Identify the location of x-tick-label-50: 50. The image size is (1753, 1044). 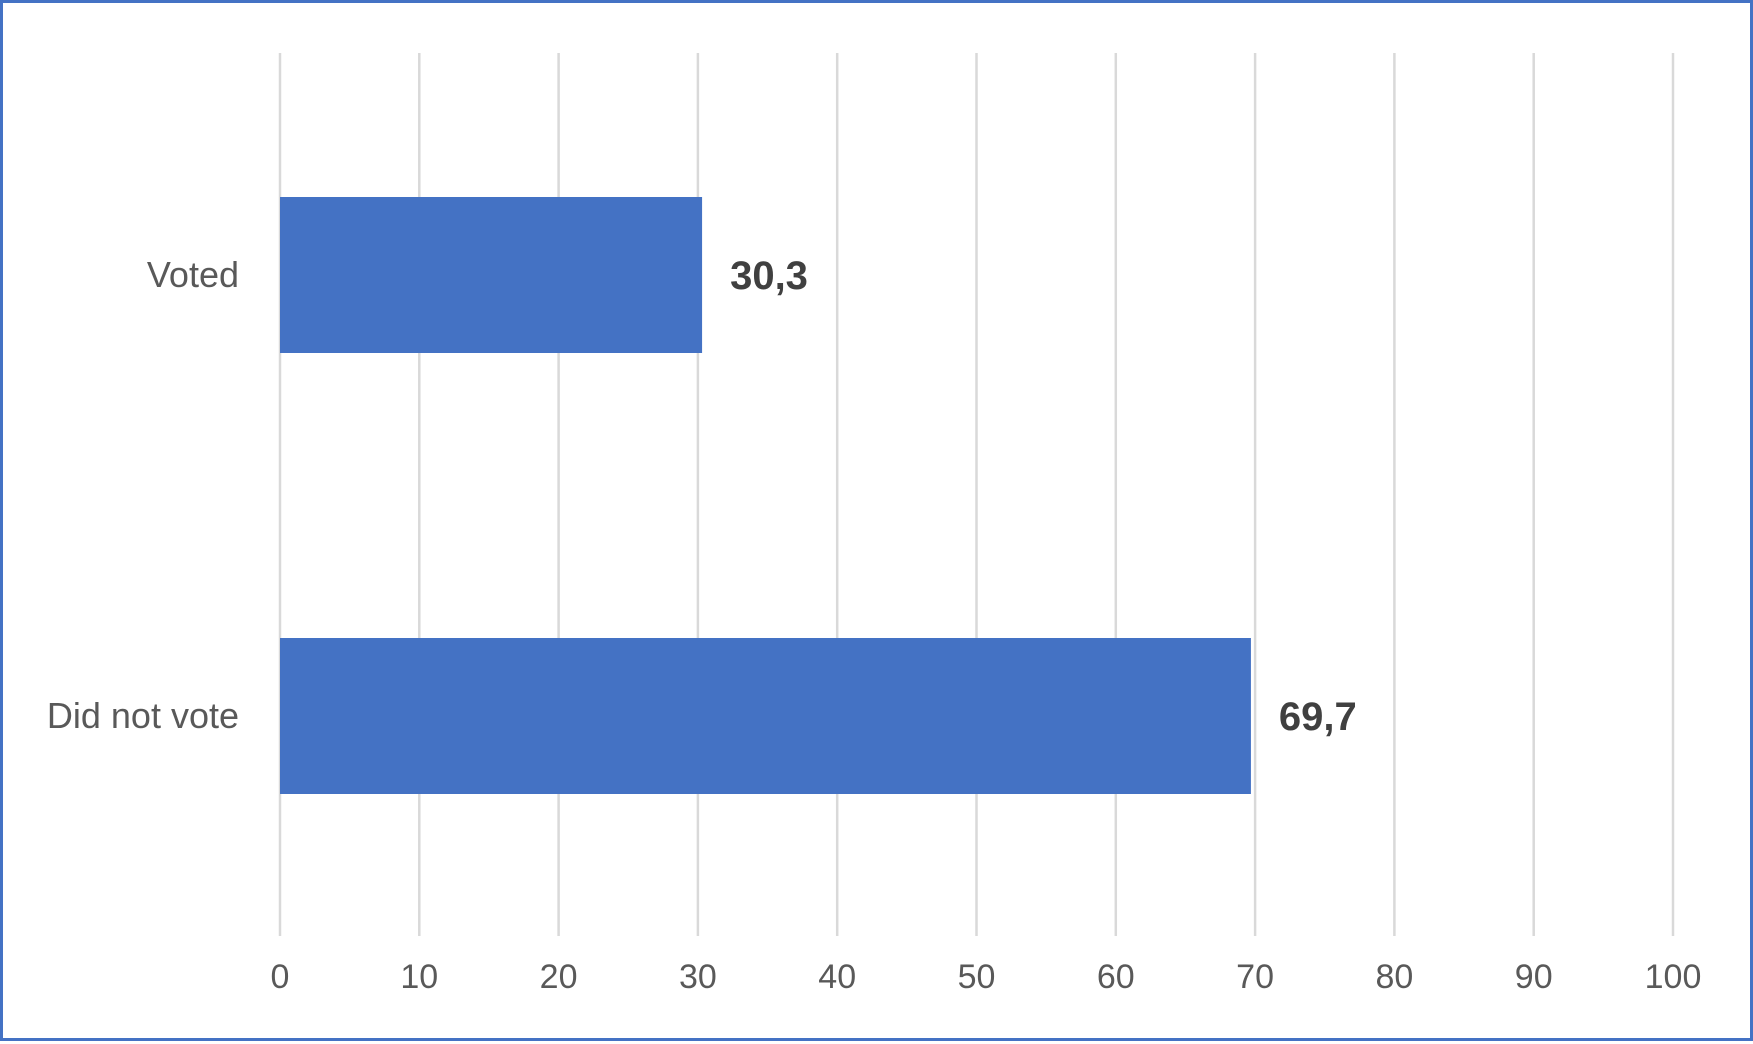
(977, 977).